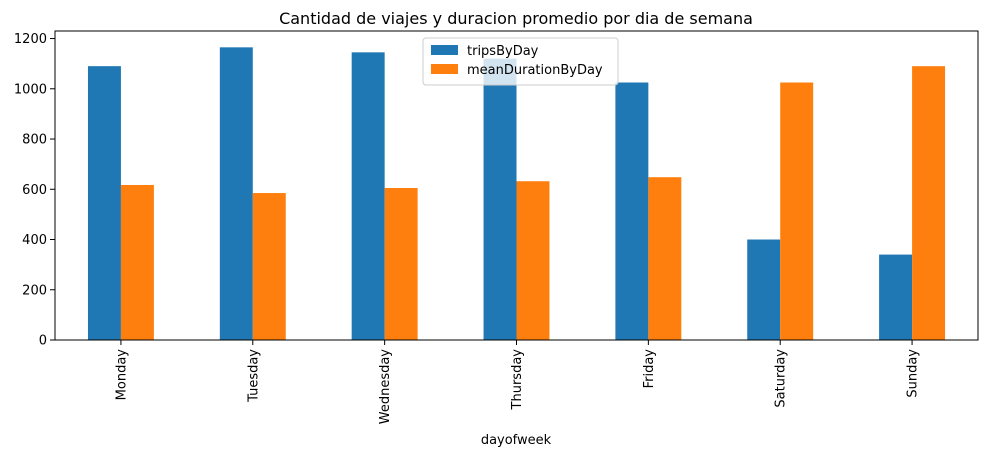 The width and height of the screenshot is (998, 460). Describe the element at coordinates (444, 50) in the screenshot. I see `legend-swatch-tripsByDay` at that location.